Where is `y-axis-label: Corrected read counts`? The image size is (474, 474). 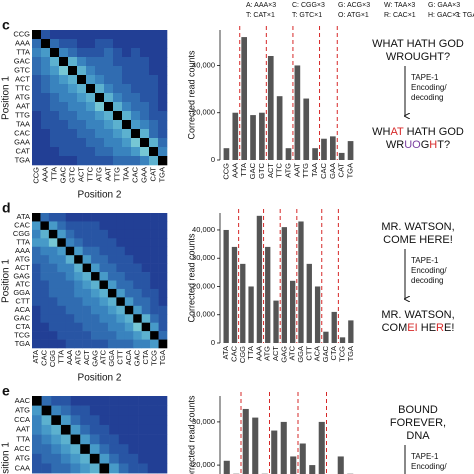 y-axis-label: Corrected read counts is located at coordinates (191, 95).